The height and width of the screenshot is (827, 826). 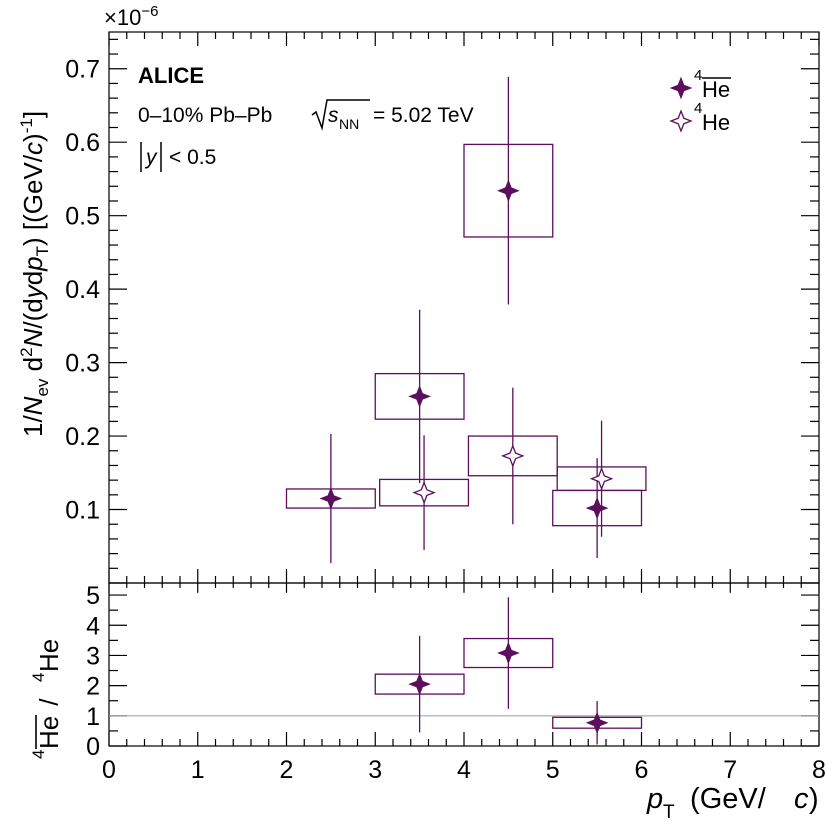 What do you see at coordinates (93, 747) in the screenshot?
I see `y-tick-label: 0` at bounding box center [93, 747].